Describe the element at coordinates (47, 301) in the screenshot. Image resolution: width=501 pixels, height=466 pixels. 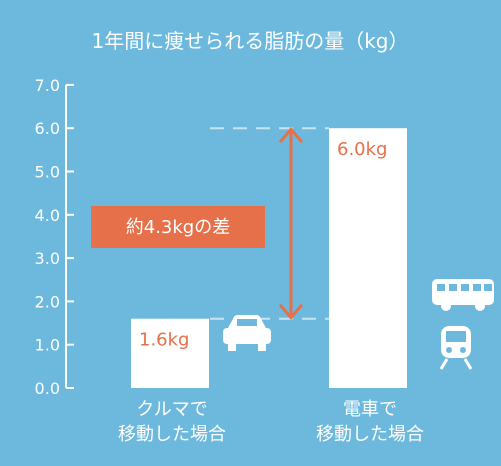
I see `y-tick-label: 2.0` at that location.